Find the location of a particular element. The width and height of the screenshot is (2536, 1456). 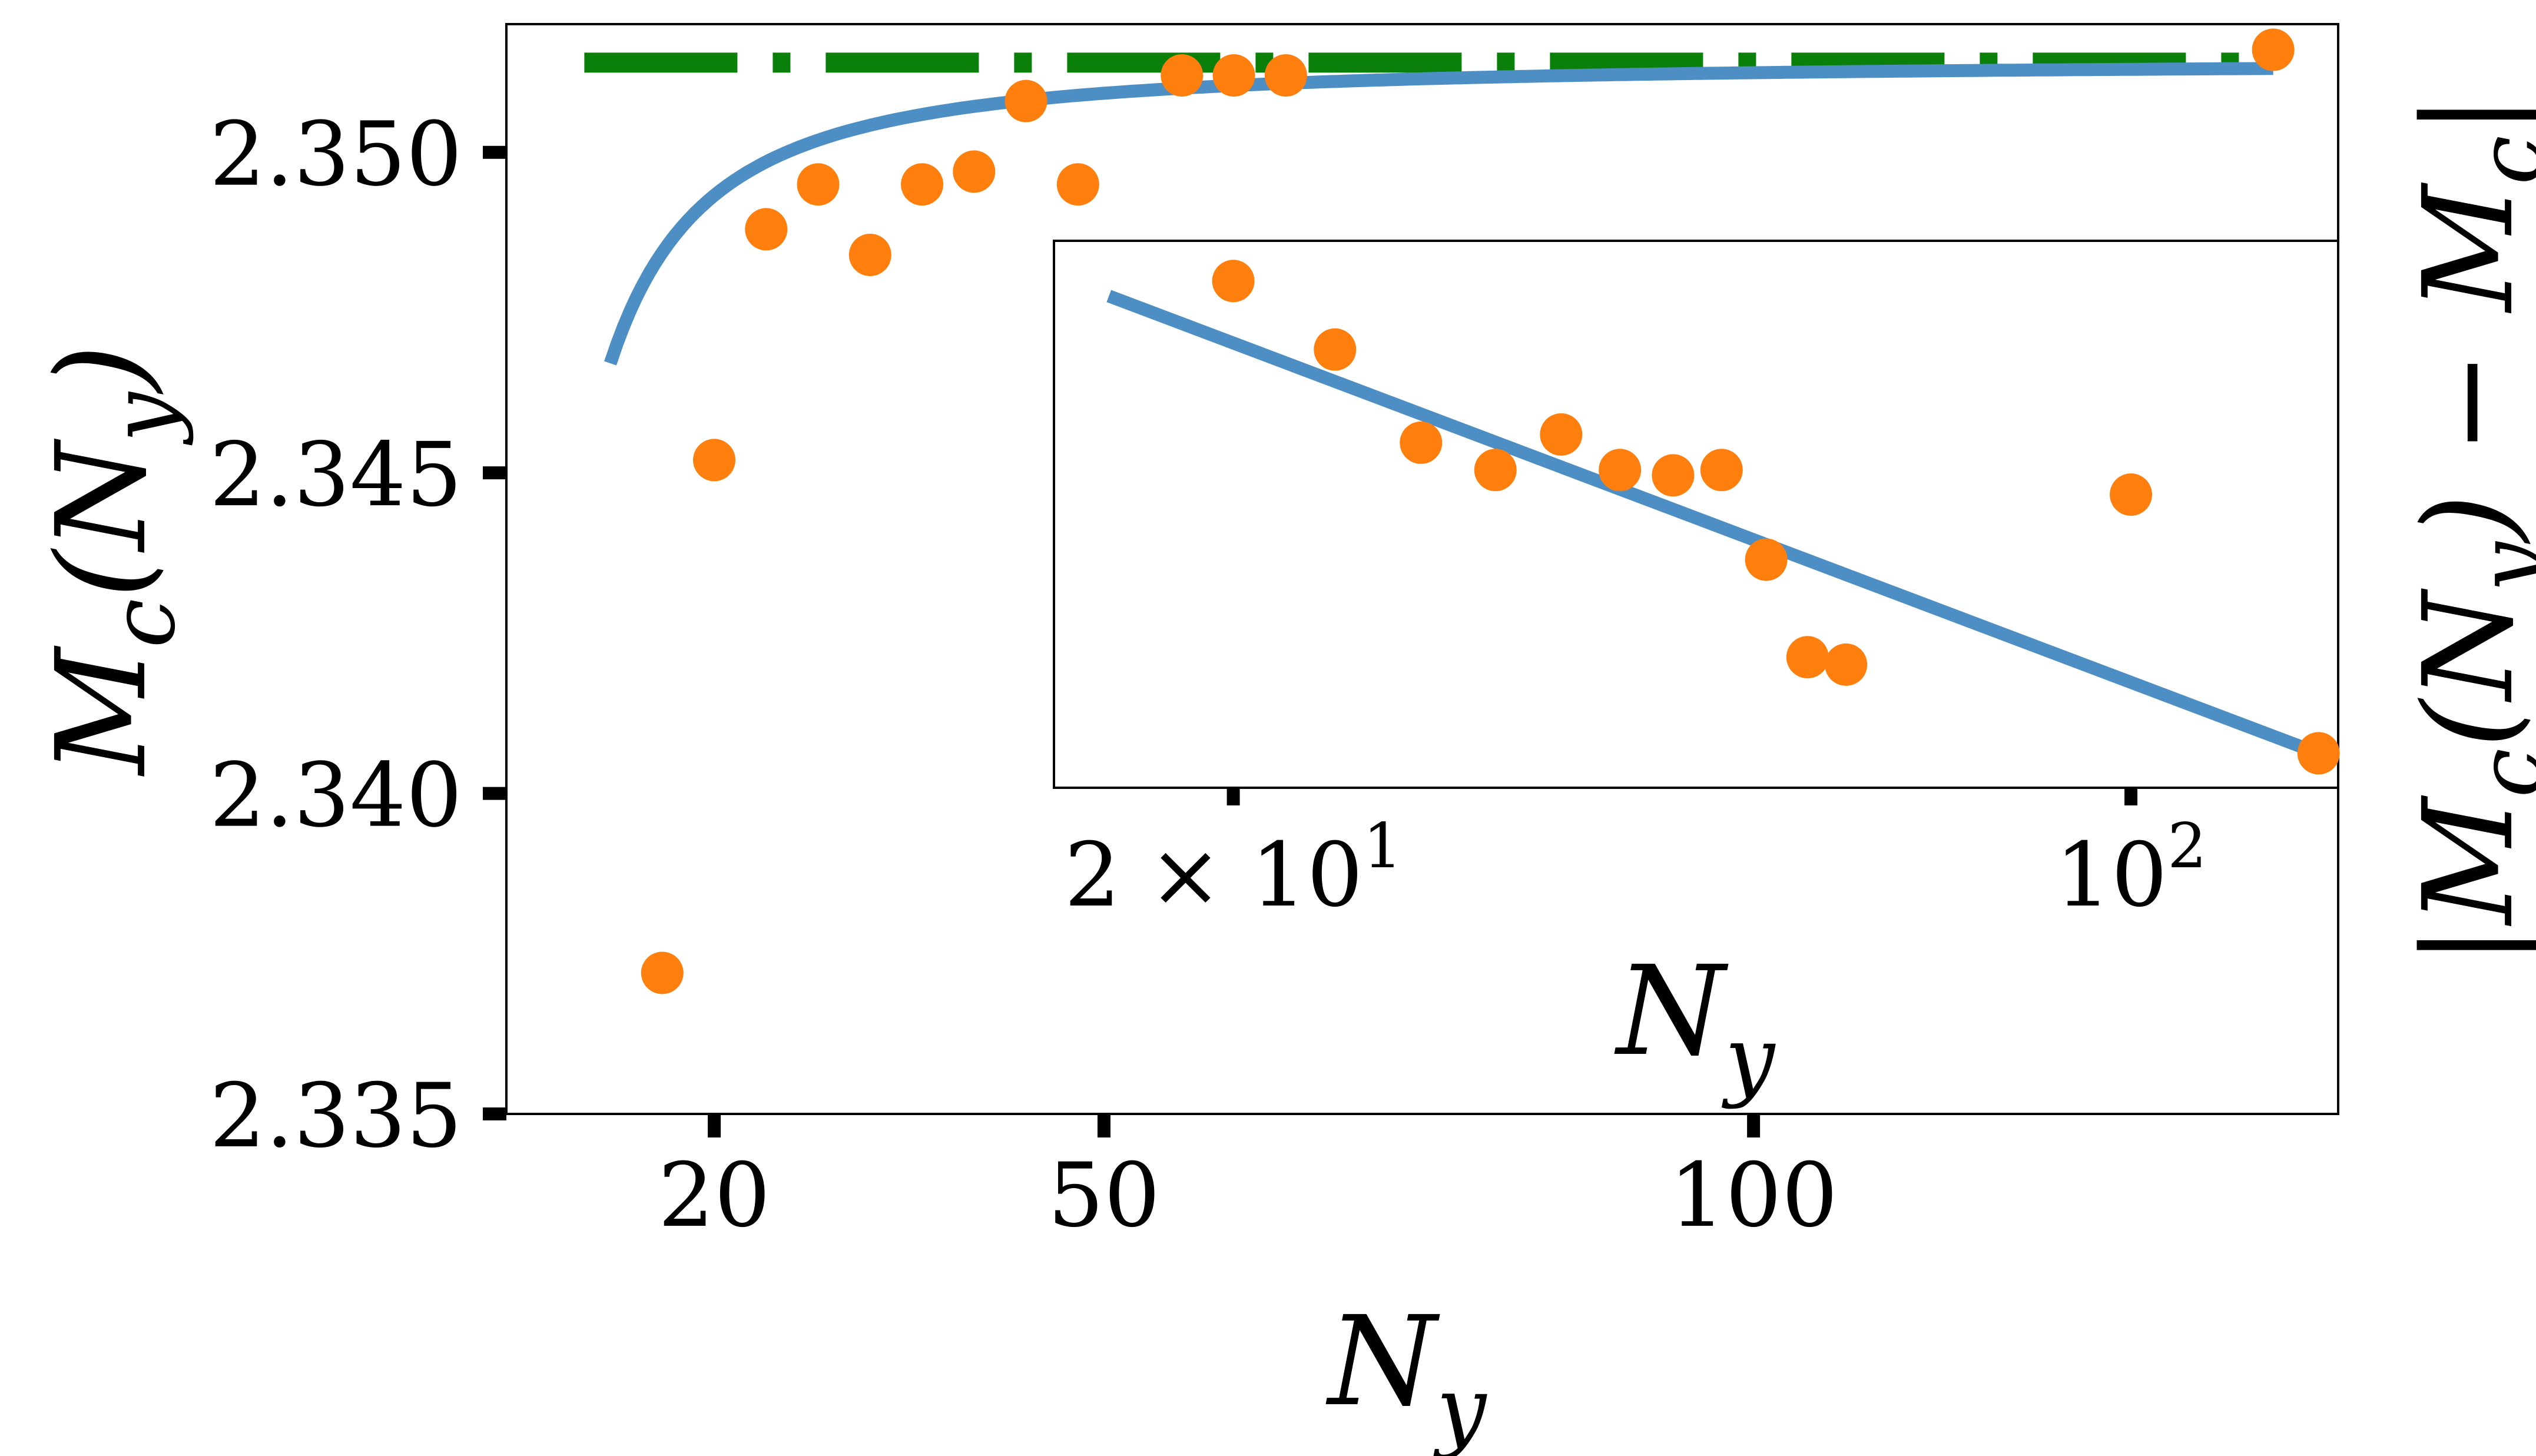

main-x-tick-label-20: 20 is located at coordinates (714, 1196).